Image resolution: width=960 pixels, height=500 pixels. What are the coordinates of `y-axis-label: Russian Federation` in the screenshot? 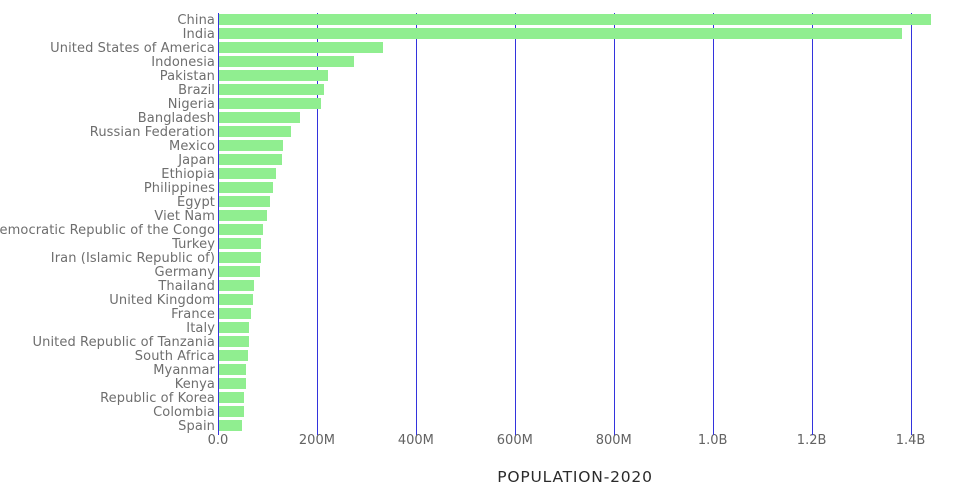 It's located at (152, 132).